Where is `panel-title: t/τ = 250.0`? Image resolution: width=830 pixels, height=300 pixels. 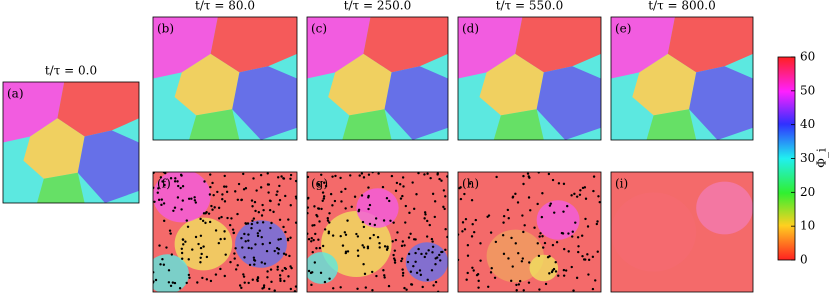 panel-title: t/τ = 250.0 is located at coordinates (378, 6).